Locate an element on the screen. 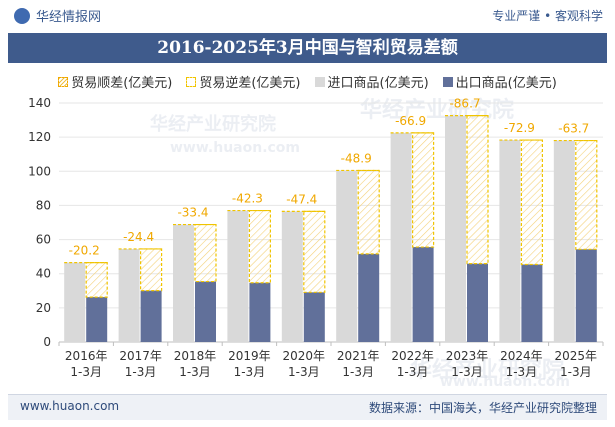 The image size is (615, 427). deficit-value-label: -20.2 is located at coordinates (84, 251).